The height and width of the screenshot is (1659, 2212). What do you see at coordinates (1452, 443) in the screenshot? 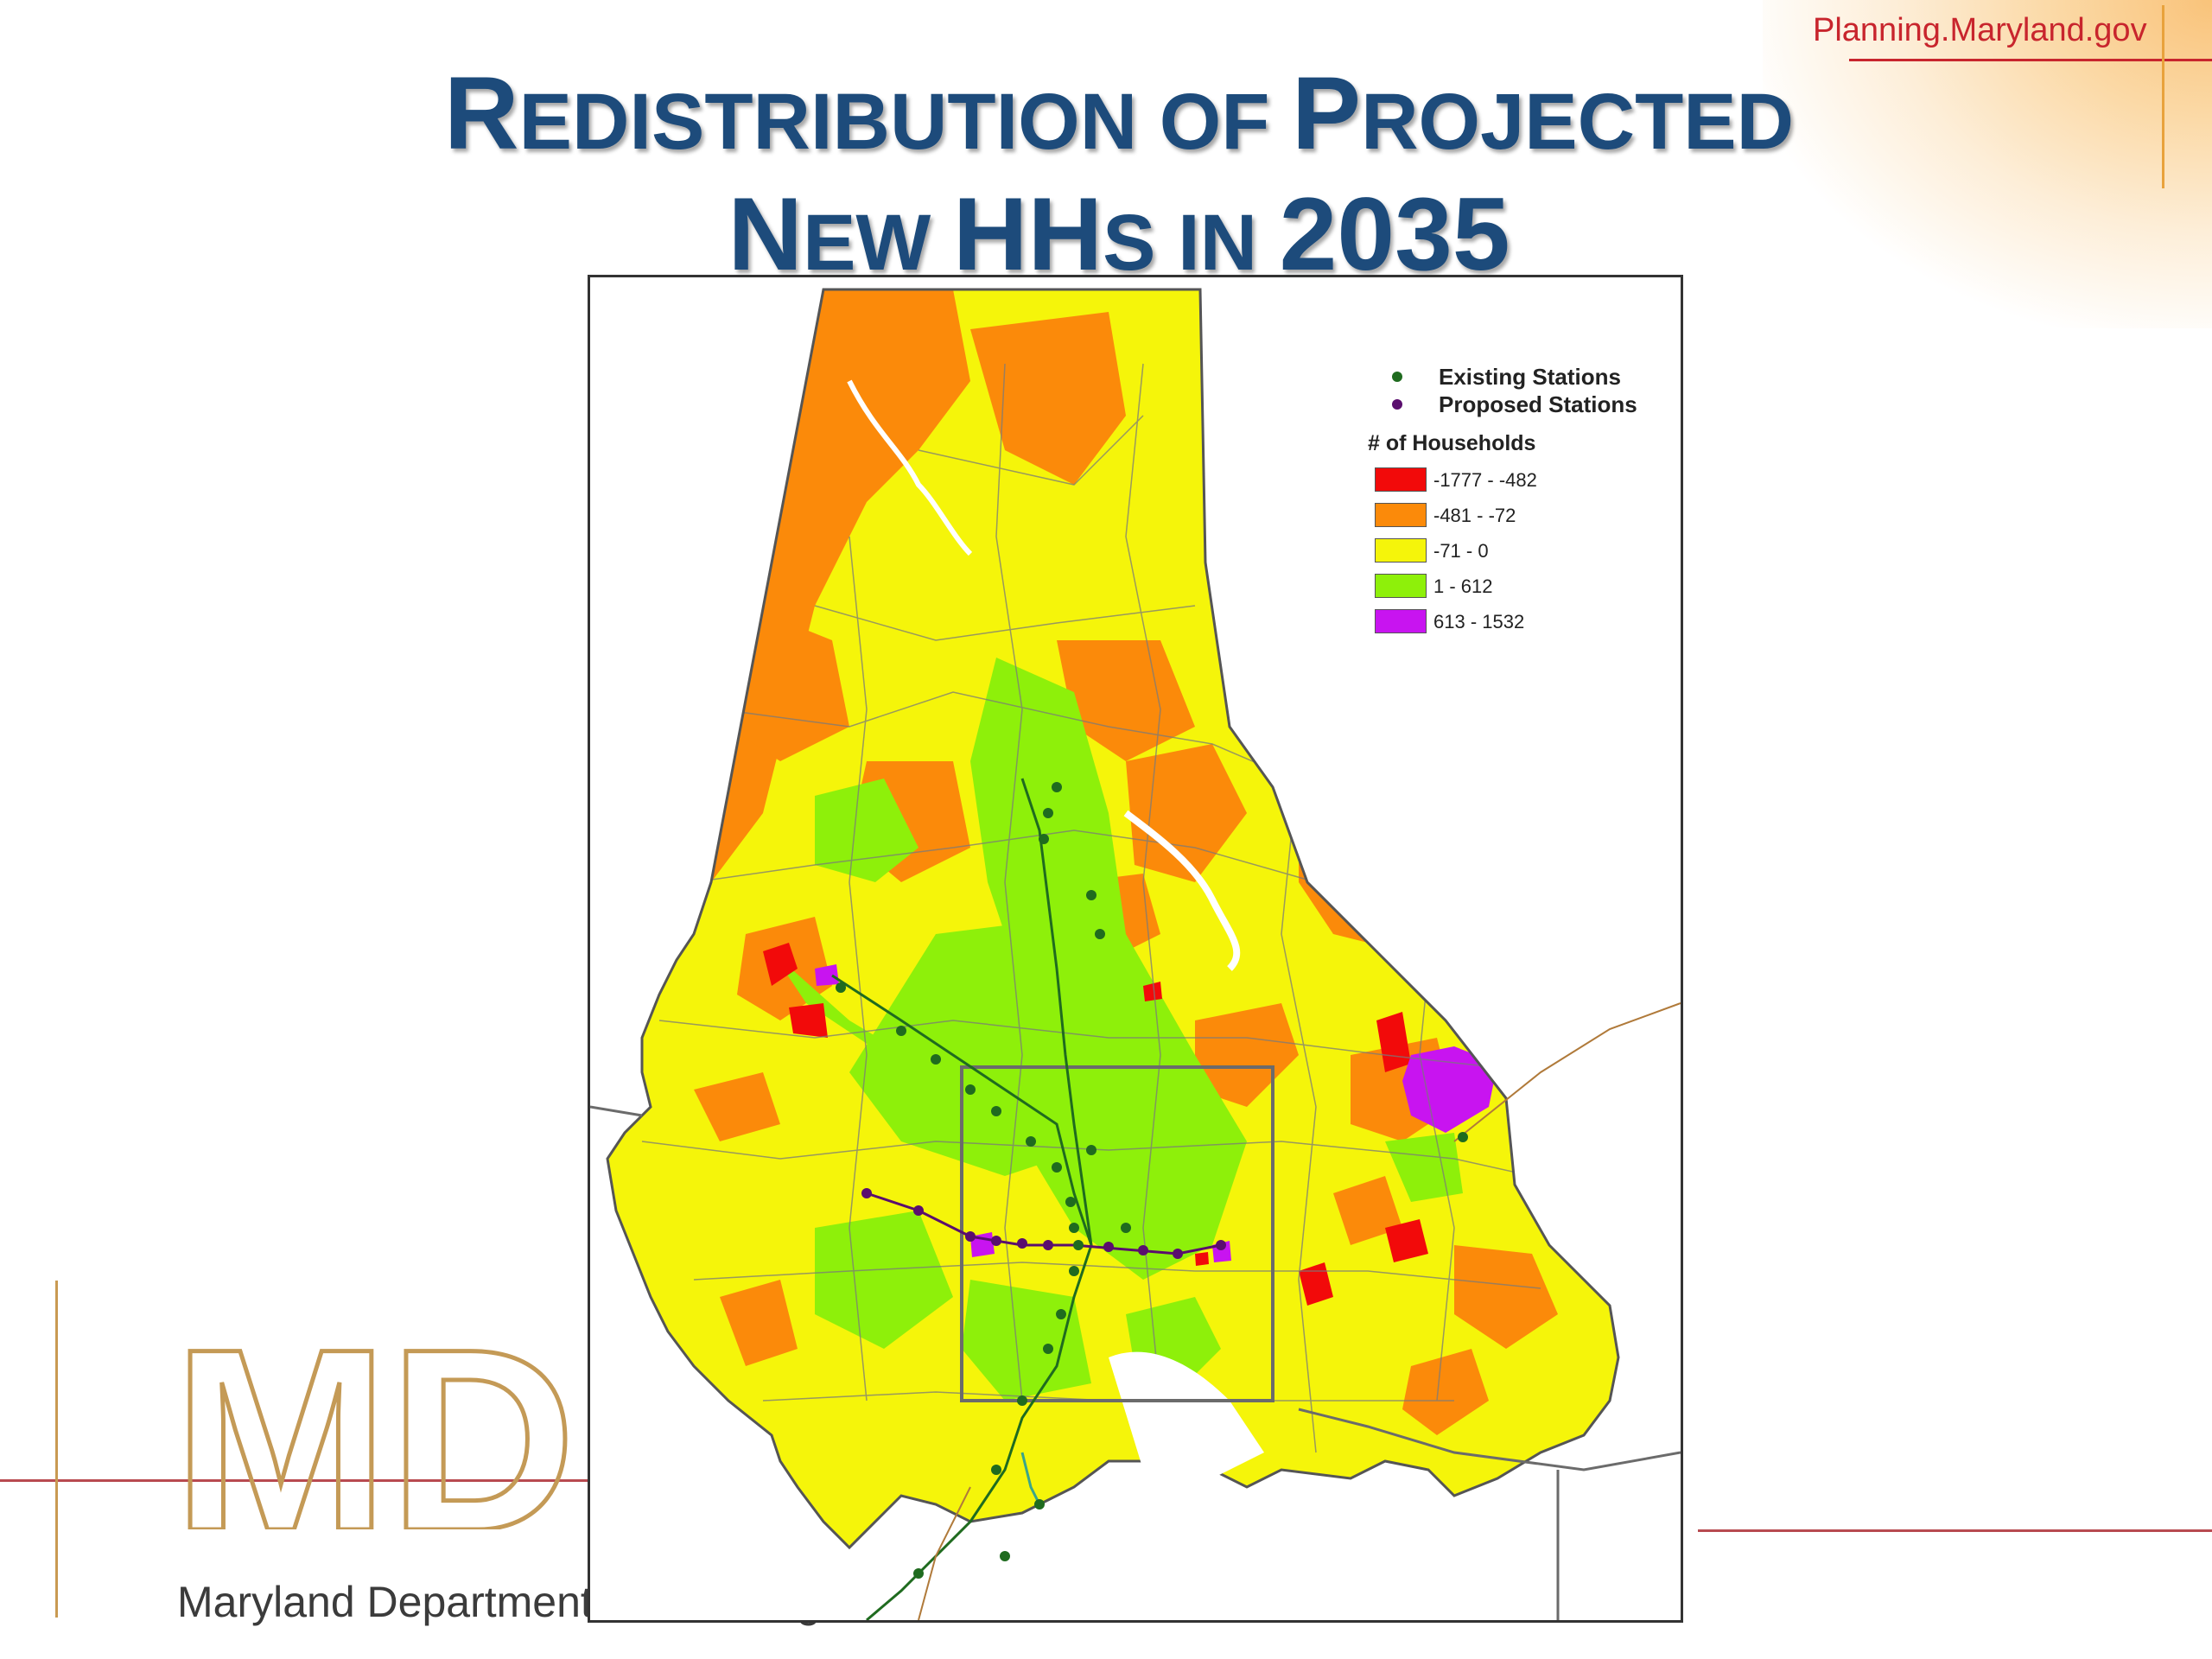
I see `legend-title: # of Households` at bounding box center [1452, 443].